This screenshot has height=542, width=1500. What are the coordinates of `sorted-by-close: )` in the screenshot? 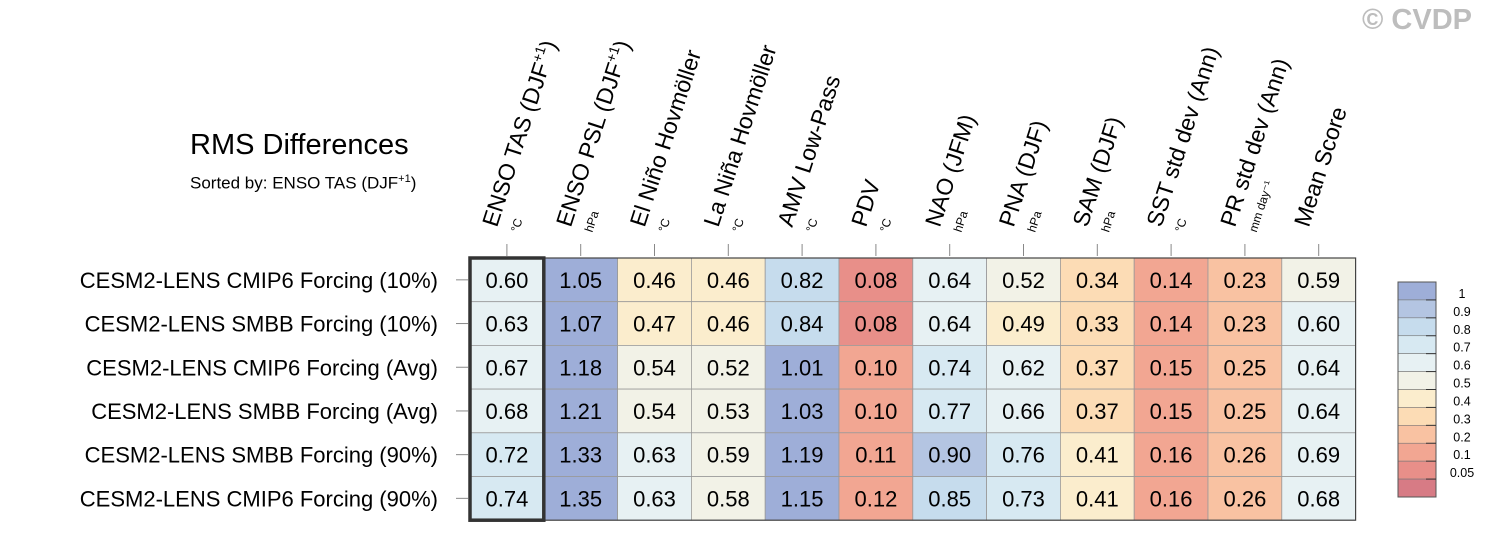 It's located at (413, 183).